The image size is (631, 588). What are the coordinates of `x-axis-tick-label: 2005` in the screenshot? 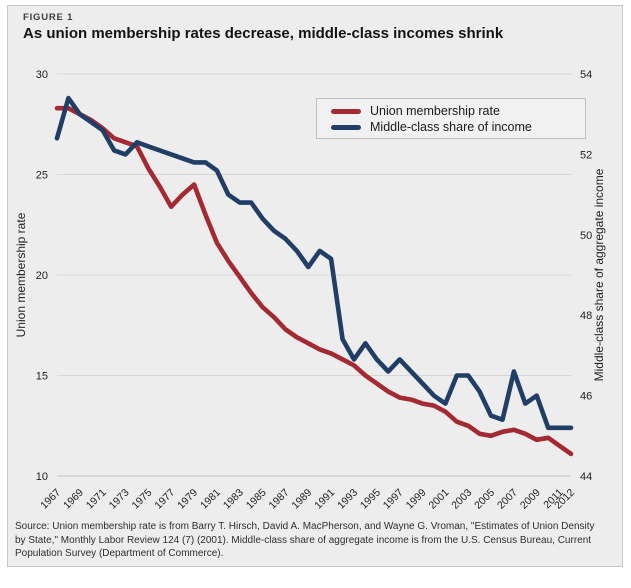 It's located at (484, 499).